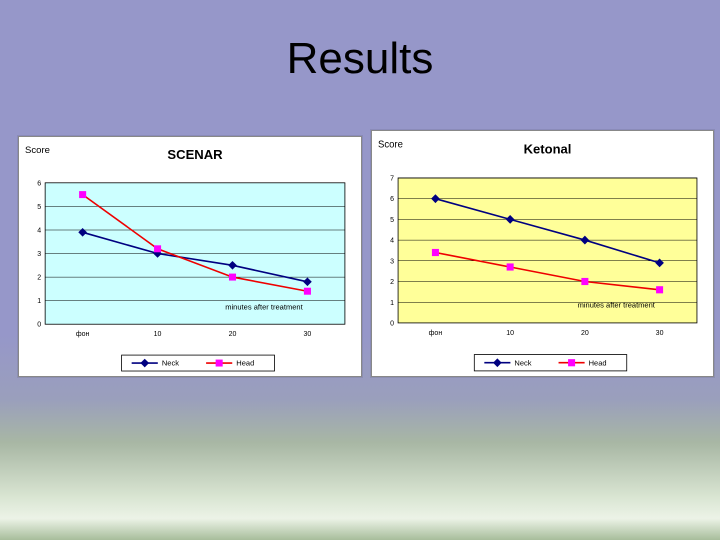 The image size is (720, 540). What do you see at coordinates (195, 154) in the screenshot?
I see `svg-text: SCENAR` at bounding box center [195, 154].